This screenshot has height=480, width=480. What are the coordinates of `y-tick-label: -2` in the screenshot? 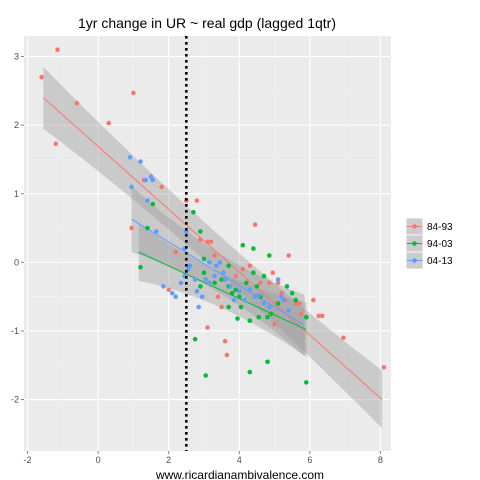 It's located at (15, 400).